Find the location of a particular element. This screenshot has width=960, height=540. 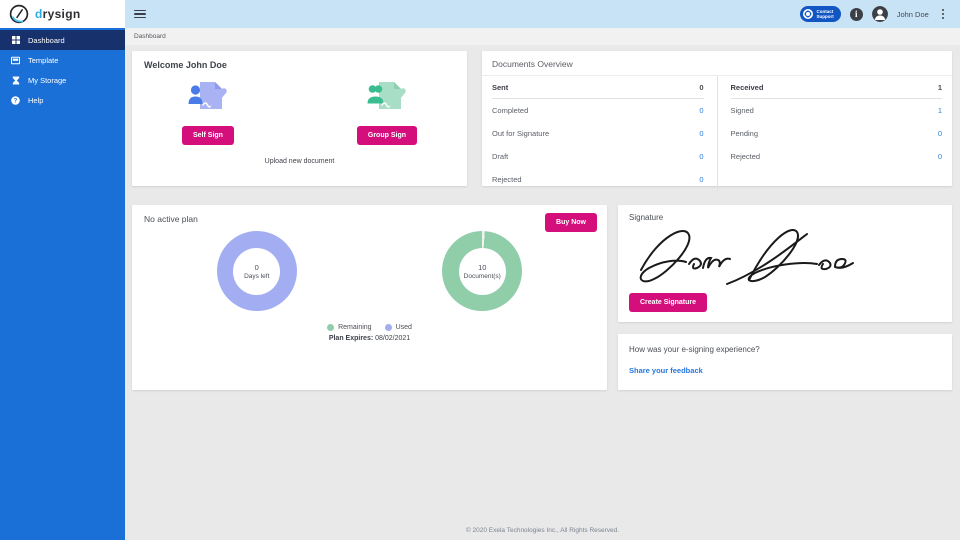

doc-count: 0 is located at coordinates (701, 87).